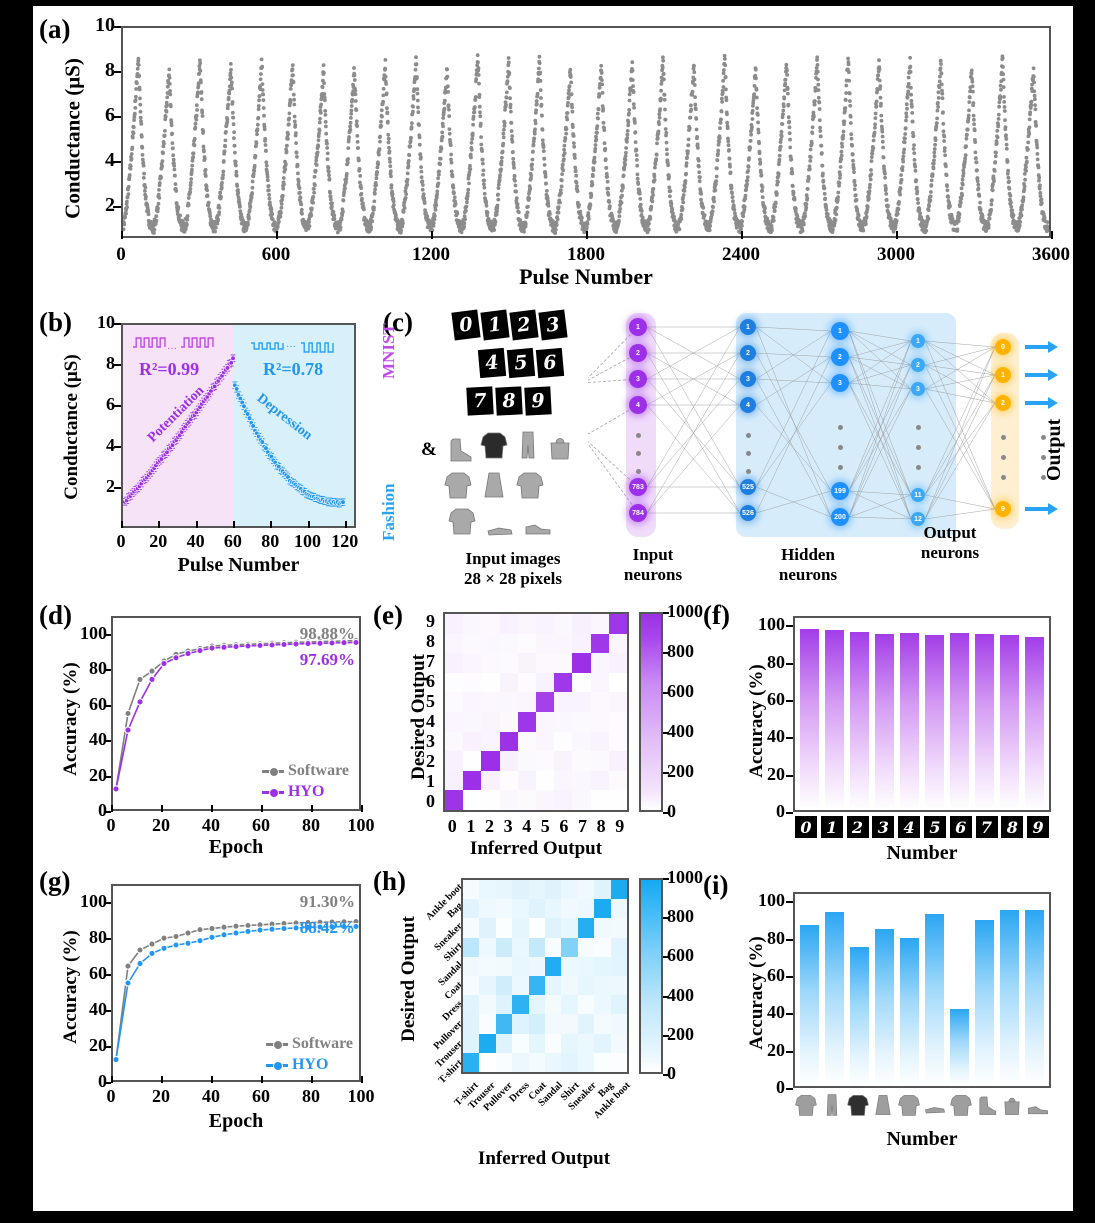 This screenshot has height=1223, width=1095. Describe the element at coordinates (789, 813) in the screenshot. I see `panel-f-ytick-mark` at that location.